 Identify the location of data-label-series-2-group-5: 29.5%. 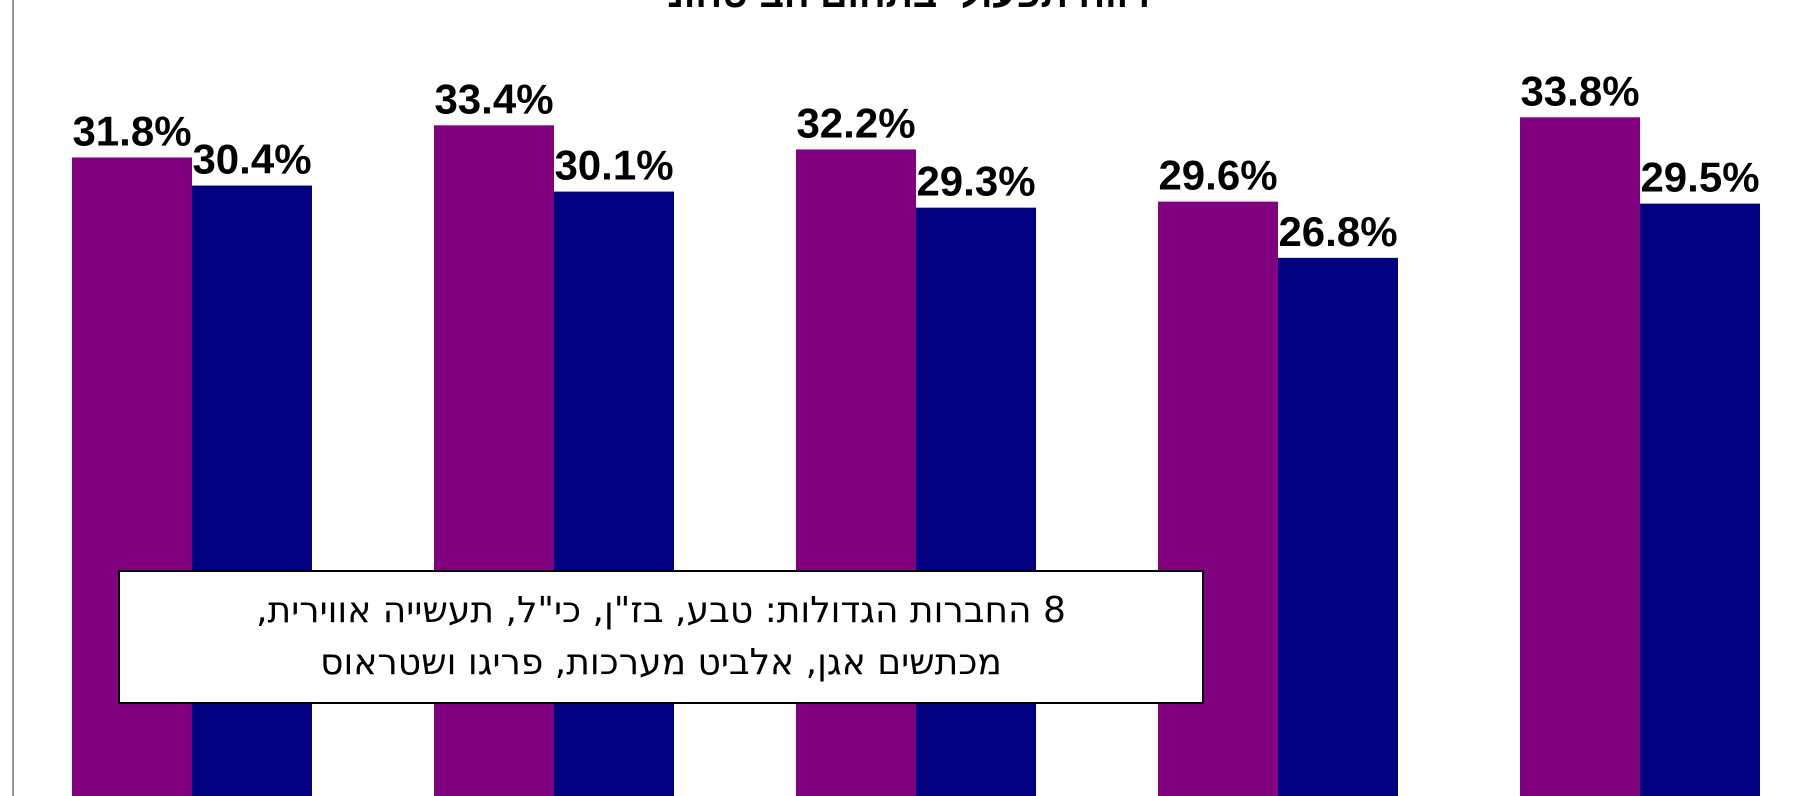
(1699, 177).